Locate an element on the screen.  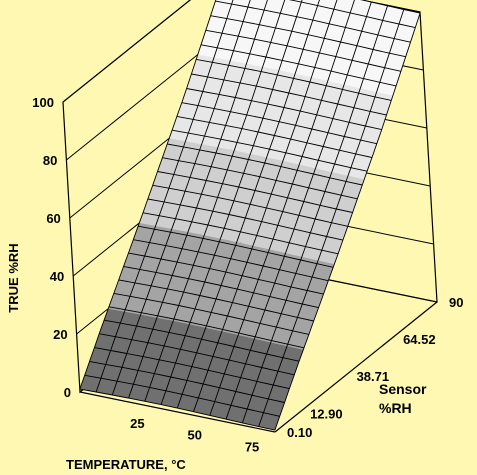
y-tick-label: 12.90 is located at coordinates (326, 413).